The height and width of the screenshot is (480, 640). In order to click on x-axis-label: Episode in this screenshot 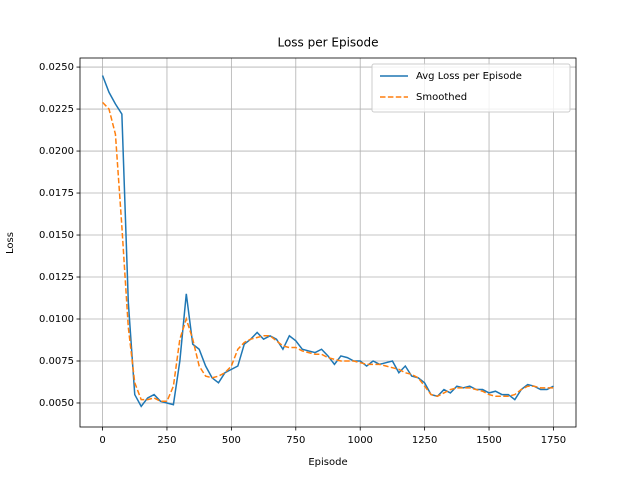, I will do `click(327, 462)`.